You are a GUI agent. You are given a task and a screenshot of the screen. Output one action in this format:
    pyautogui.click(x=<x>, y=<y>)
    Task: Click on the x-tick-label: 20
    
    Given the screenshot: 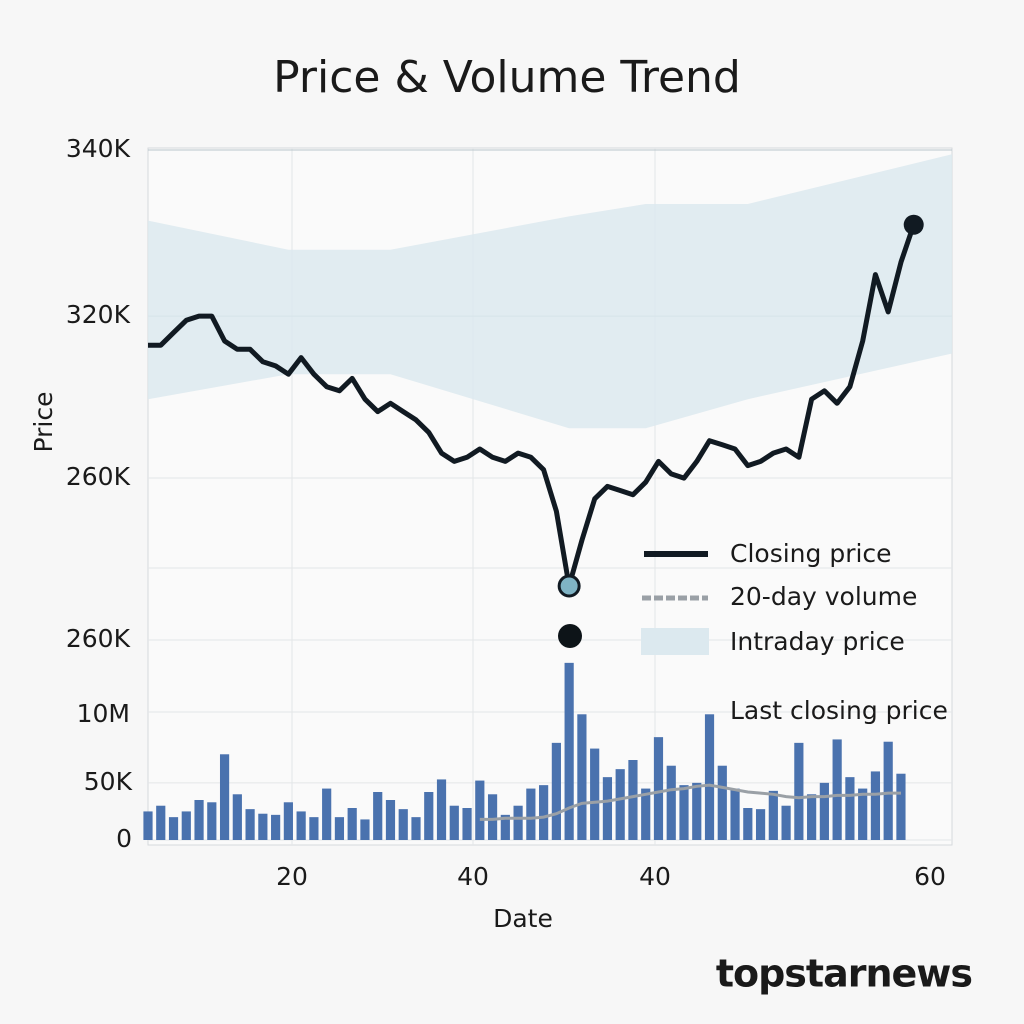 What is the action you would take?
    pyautogui.click(x=292, y=876)
    